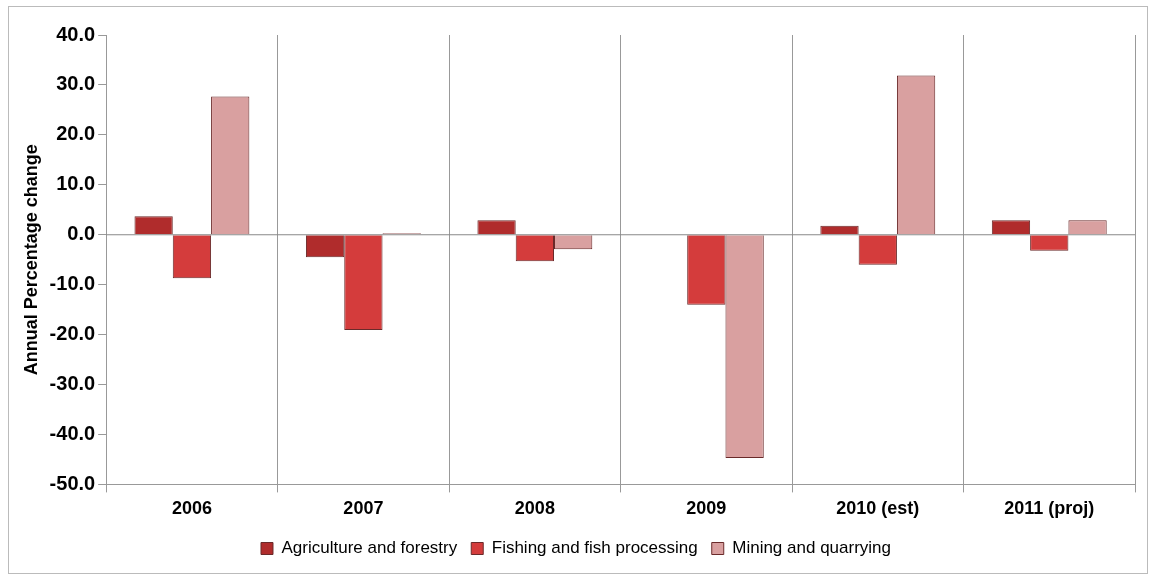 Image resolution: width=1157 pixels, height=581 pixels. Describe the element at coordinates (72, 432) in the screenshot. I see `y-tick-label: -40.0` at that location.